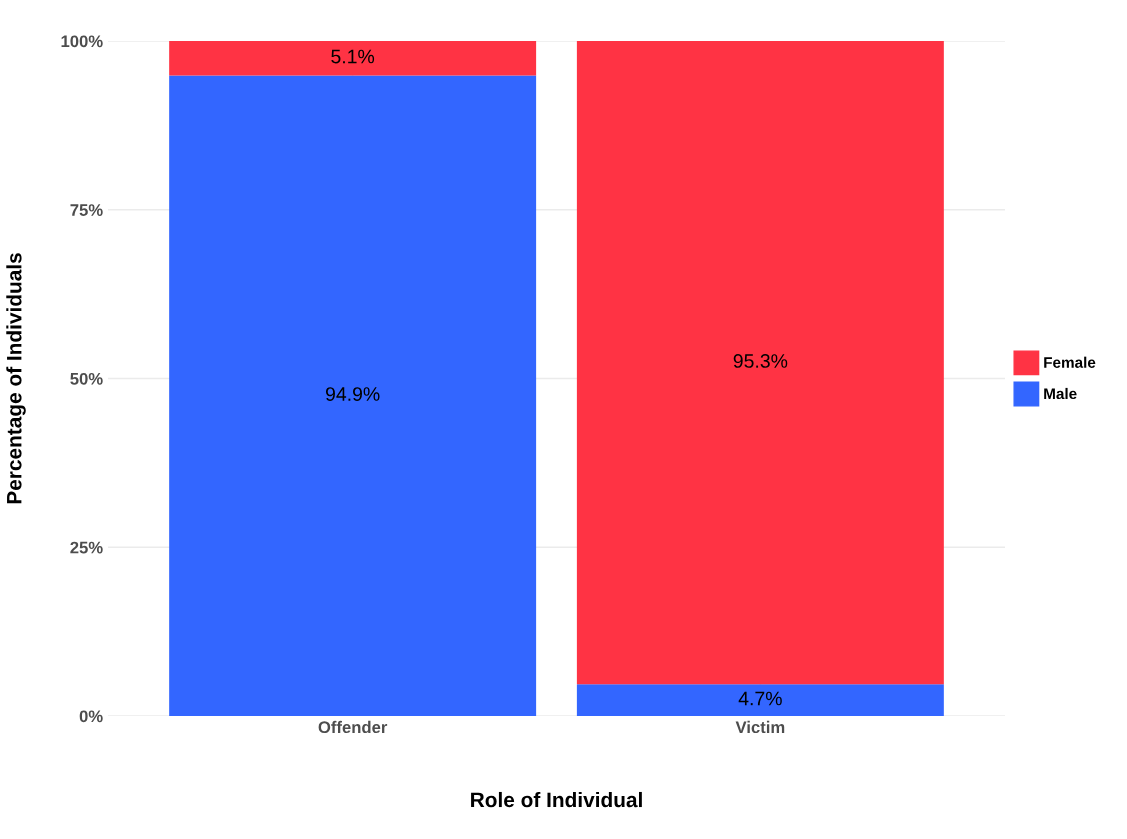  I want to click on x-axis-title: Role of Individual, so click(556, 799).